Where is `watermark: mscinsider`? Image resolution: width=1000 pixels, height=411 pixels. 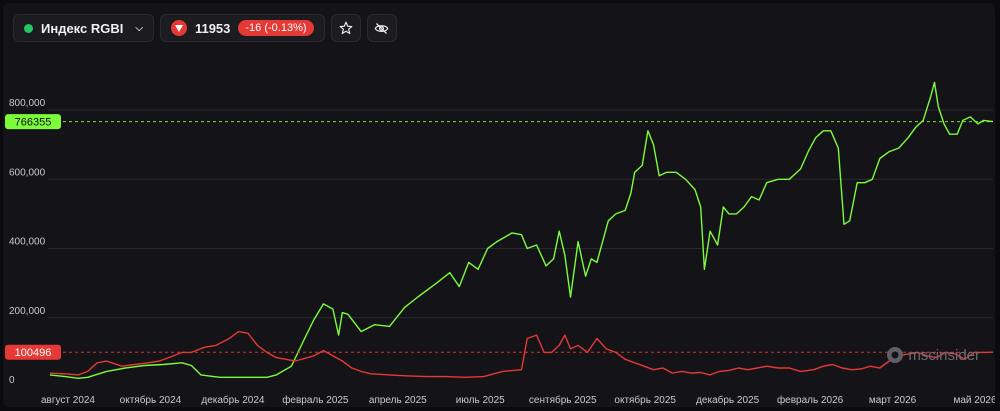 watermark: mscinsider is located at coordinates (933, 355).